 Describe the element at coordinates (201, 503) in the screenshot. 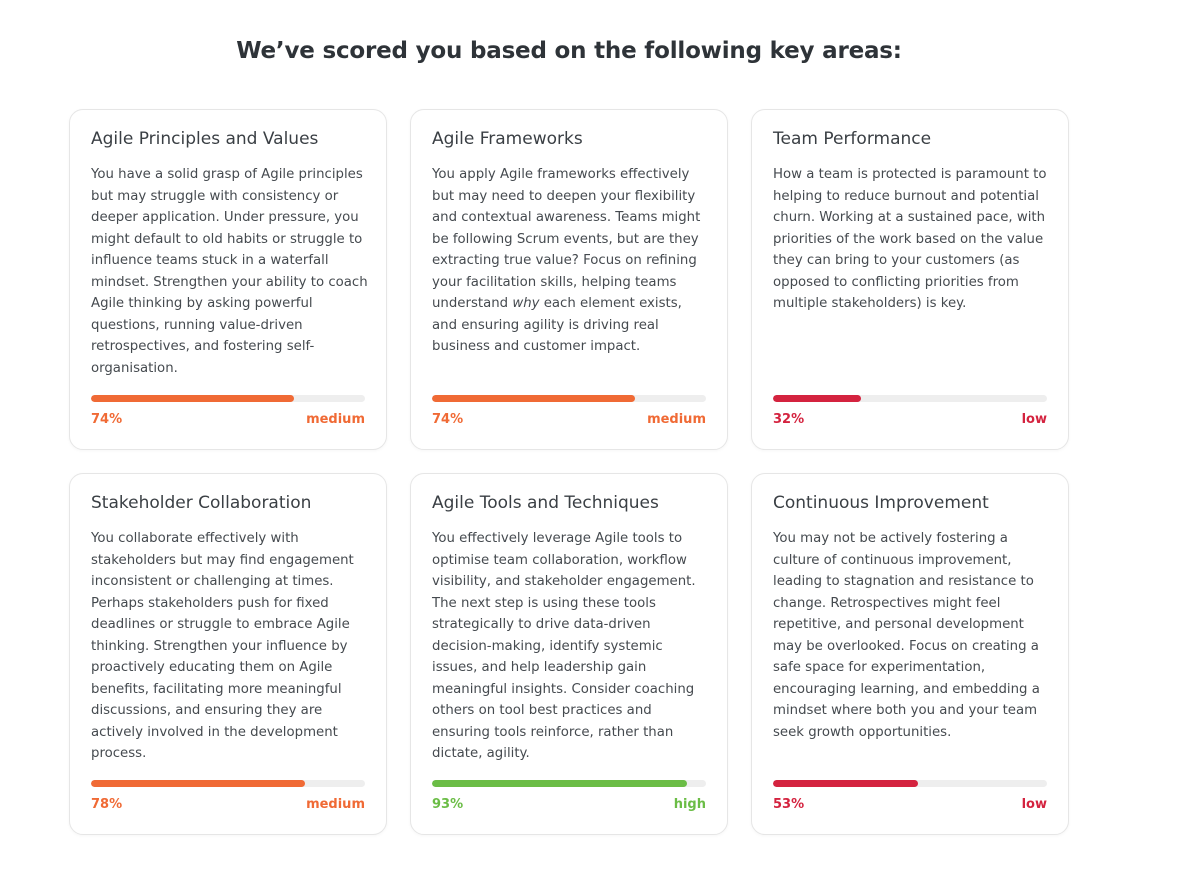

I see `card-title: Stakeholder Collaboration` at that location.